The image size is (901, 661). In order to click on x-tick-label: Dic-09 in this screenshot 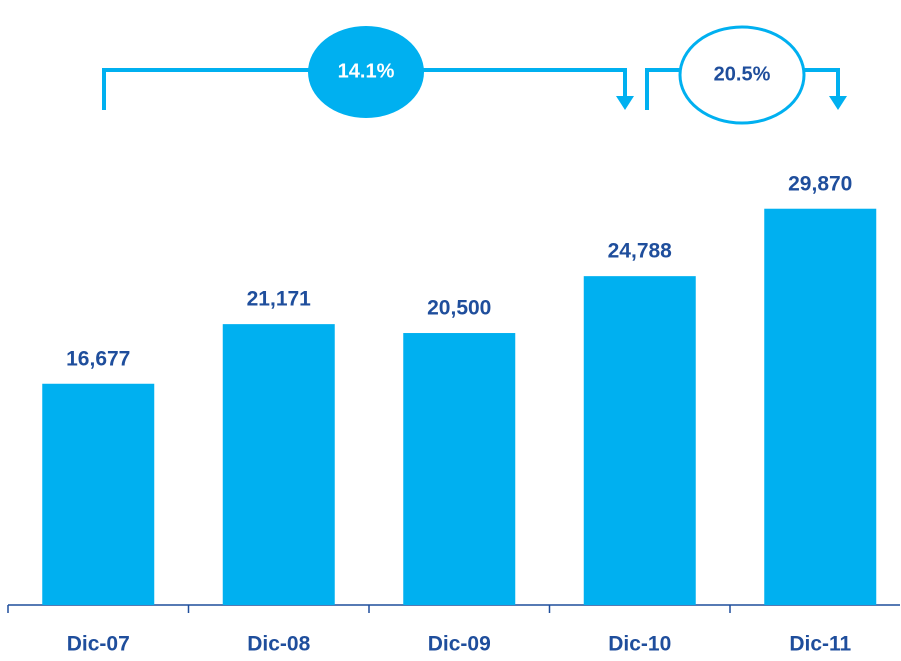, I will do `click(459, 644)`.